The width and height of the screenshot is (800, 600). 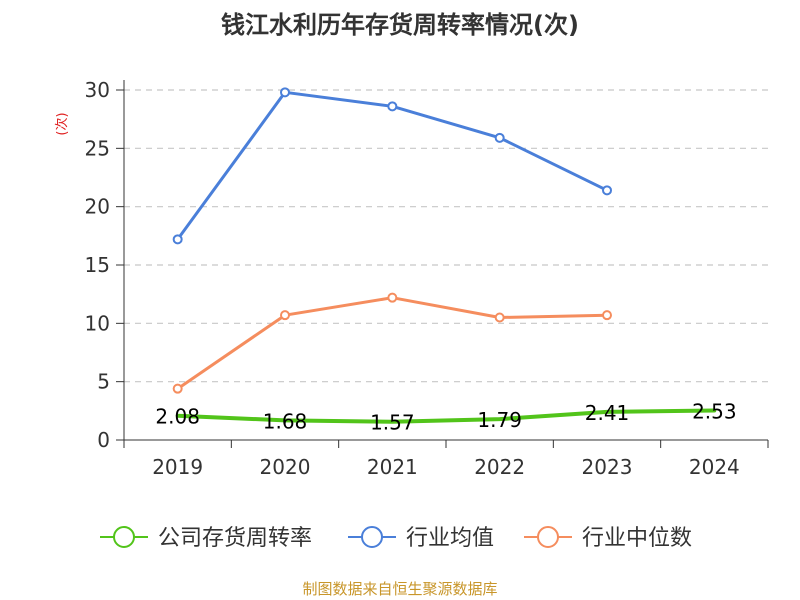 I want to click on y-tick-label: 5, so click(x=103, y=382).